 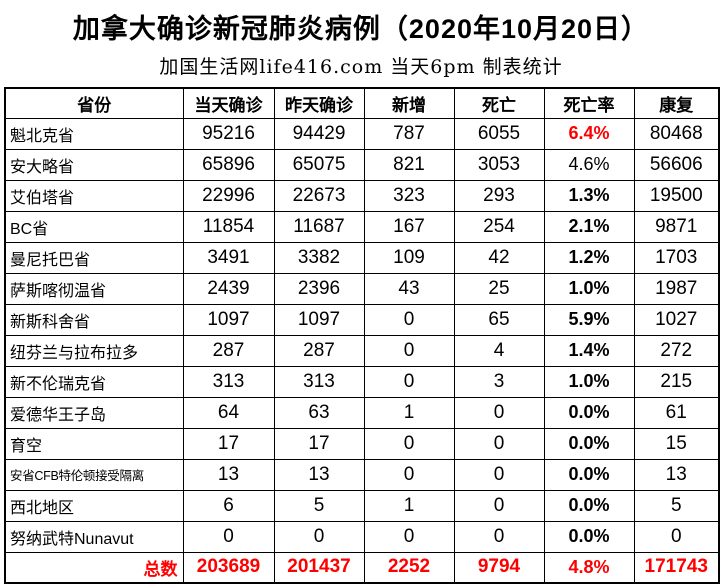 I want to click on yesterday-confirmed: 313, so click(x=319, y=381).